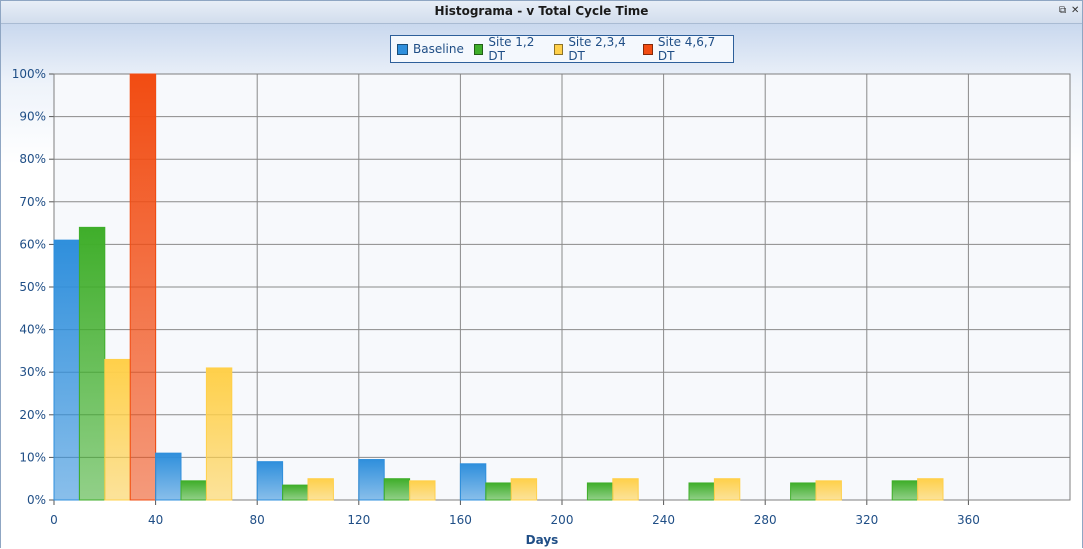 Image resolution: width=1083 pixels, height=549 pixels. Describe the element at coordinates (32, 117) in the screenshot. I see `y-tick-label: 90%` at that location.